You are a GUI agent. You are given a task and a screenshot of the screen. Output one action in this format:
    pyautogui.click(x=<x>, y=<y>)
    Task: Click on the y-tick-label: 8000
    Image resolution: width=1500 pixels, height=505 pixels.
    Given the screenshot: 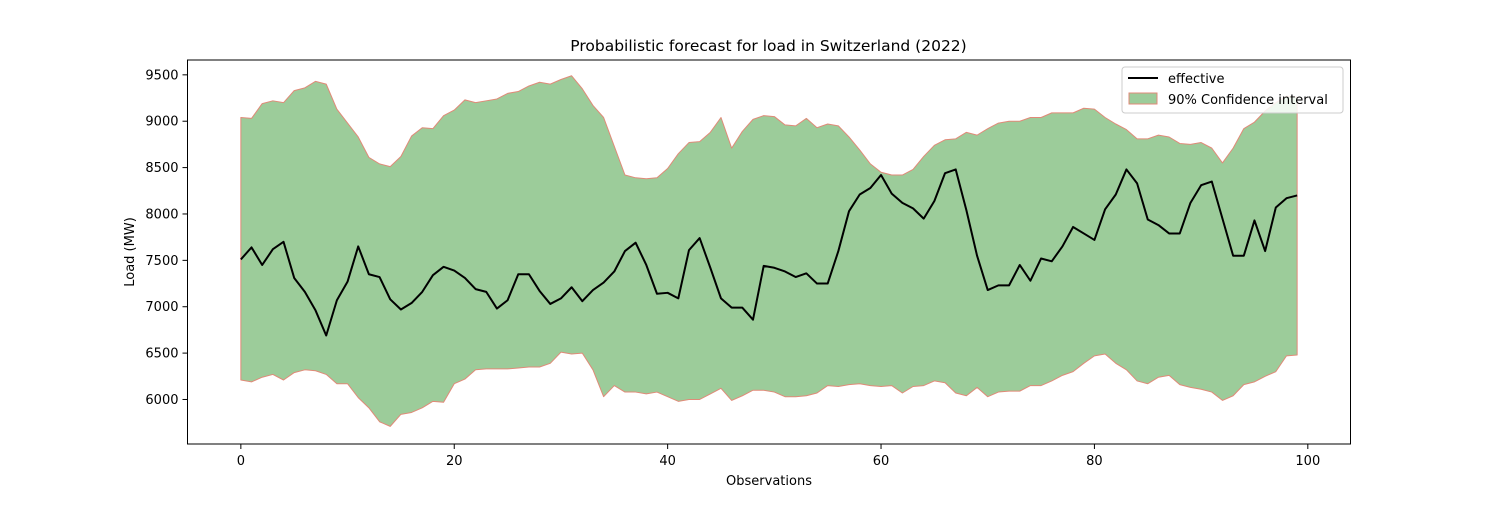 What is the action you would take?
    pyautogui.click(x=161, y=214)
    